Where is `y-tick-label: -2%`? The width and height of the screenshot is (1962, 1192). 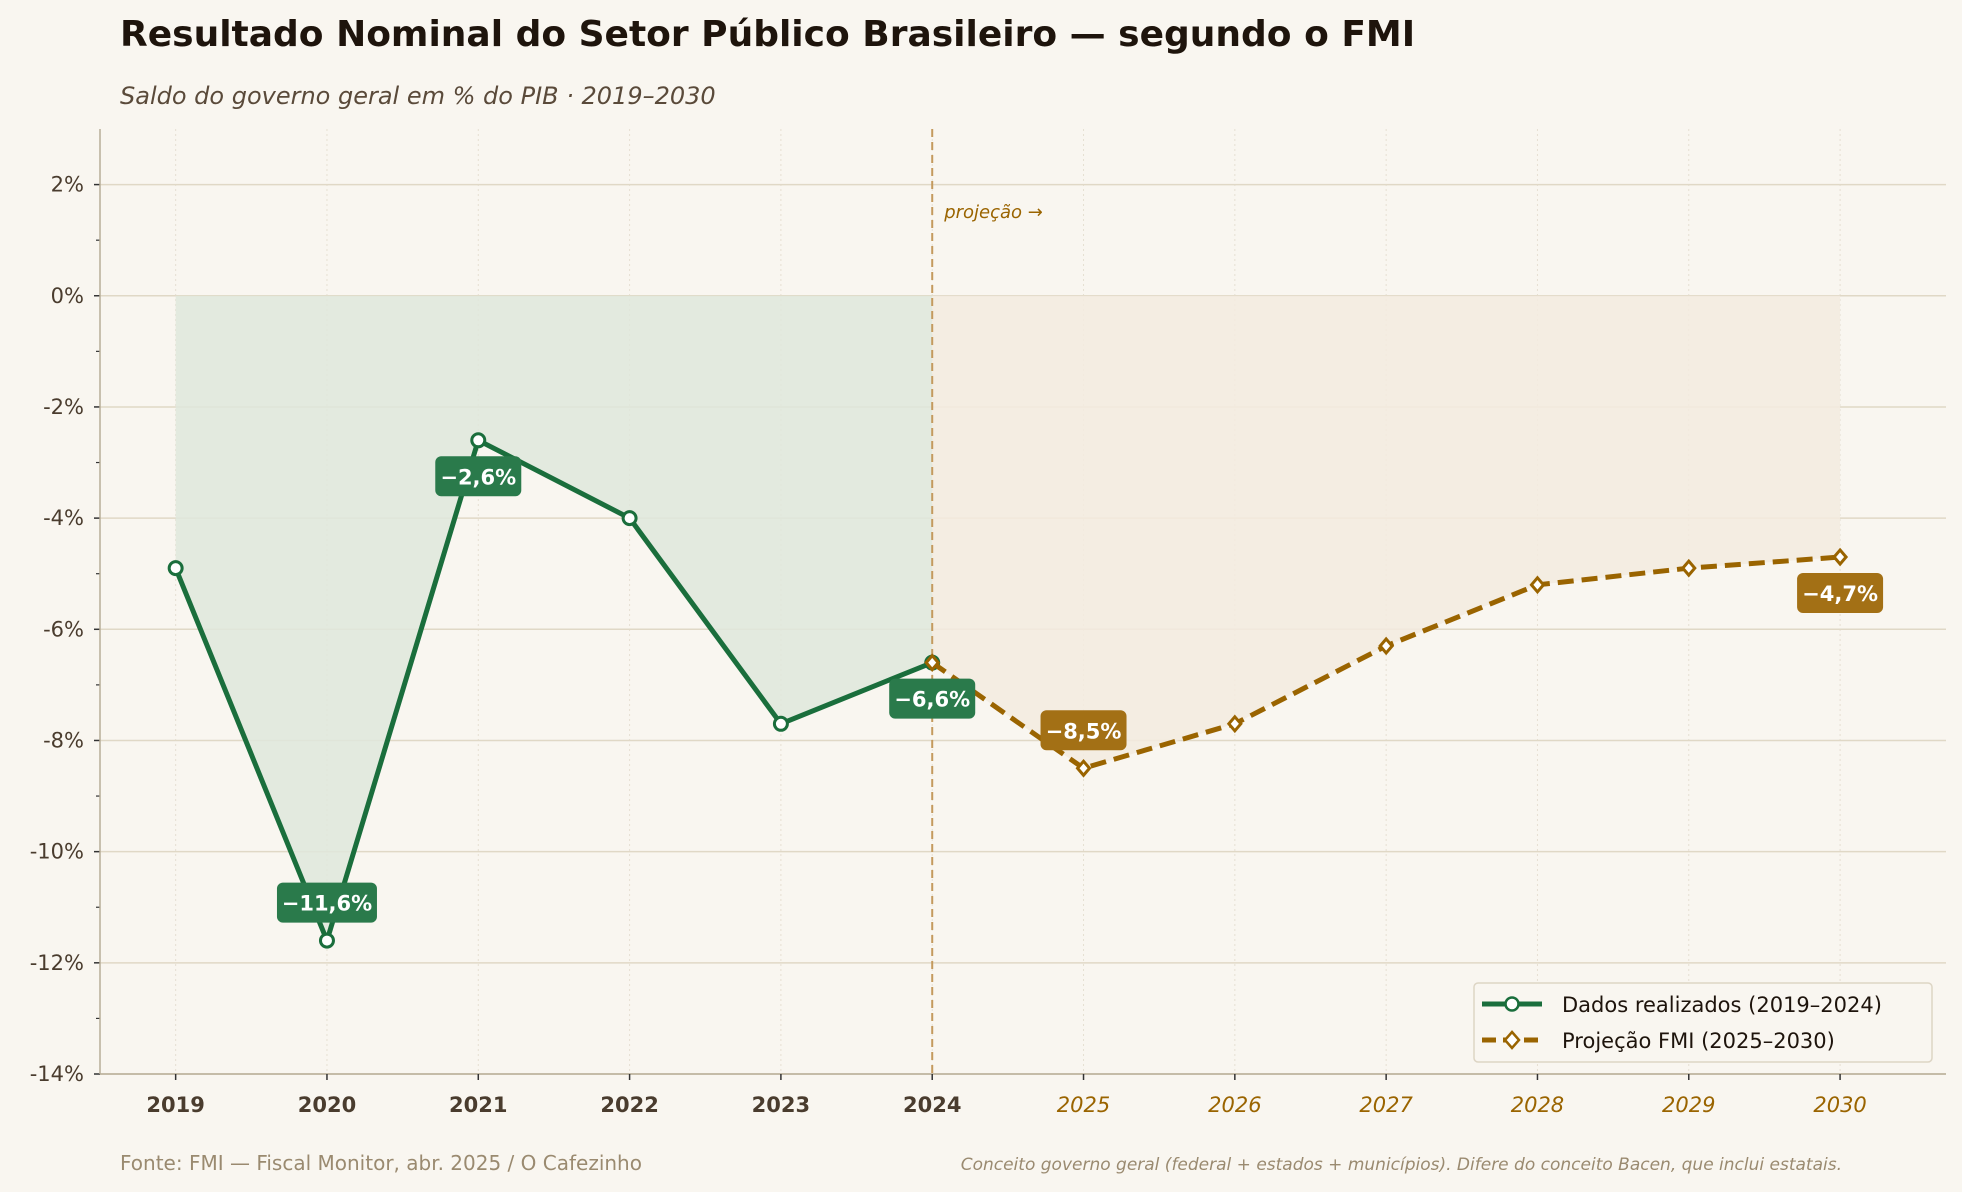 y-tick-label: -2% is located at coordinates (63, 407).